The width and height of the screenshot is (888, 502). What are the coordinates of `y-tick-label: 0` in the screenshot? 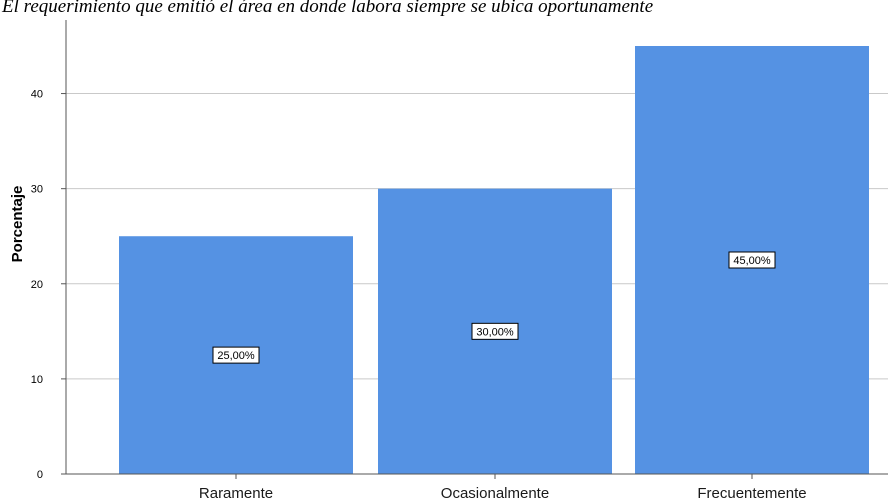 It's located at (40, 475).